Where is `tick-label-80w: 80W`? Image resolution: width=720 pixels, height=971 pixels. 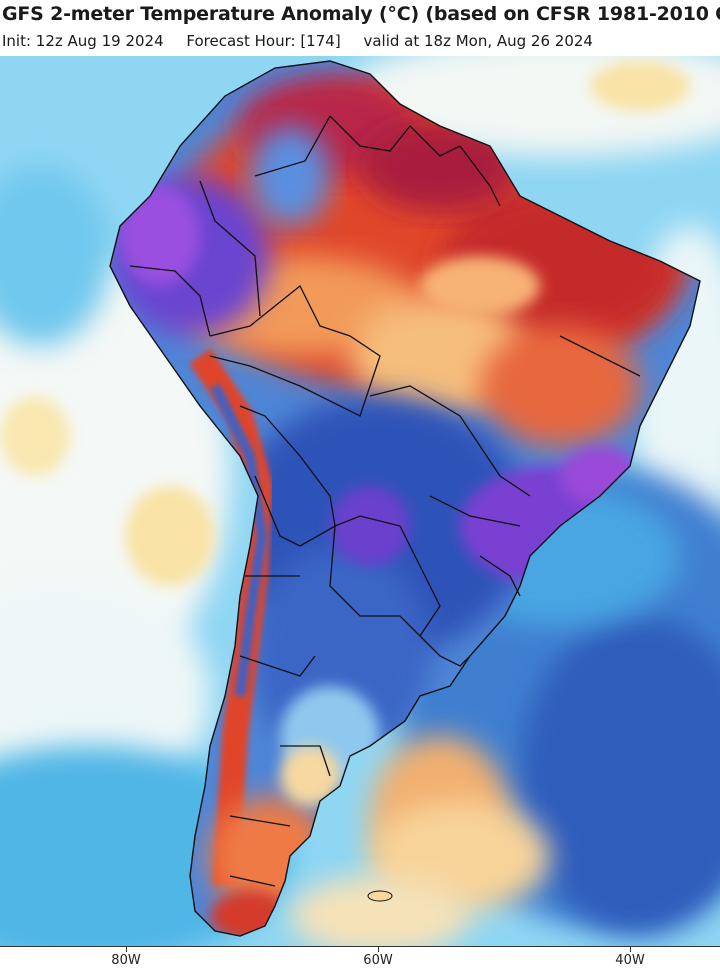 tick-label-80w: 80W is located at coordinates (126, 960).